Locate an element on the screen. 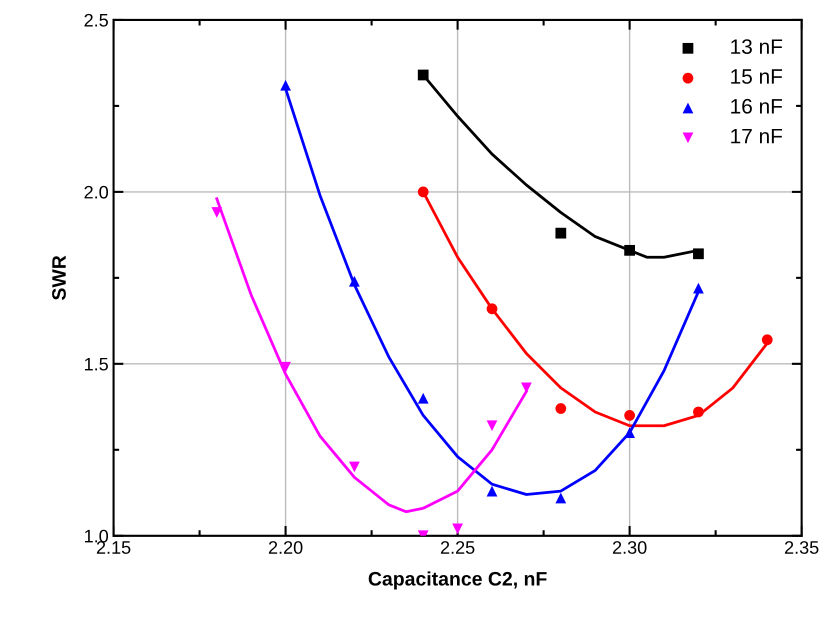 The height and width of the screenshot is (623, 829). y-tick-label: 1.0 is located at coordinates (96, 536).